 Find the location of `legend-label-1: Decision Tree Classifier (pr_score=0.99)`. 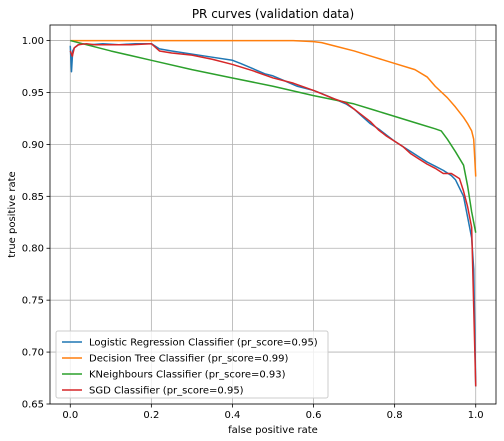

legend-label-1: Decision Tree Classifier (pr_score=0.99) is located at coordinates (188, 359).